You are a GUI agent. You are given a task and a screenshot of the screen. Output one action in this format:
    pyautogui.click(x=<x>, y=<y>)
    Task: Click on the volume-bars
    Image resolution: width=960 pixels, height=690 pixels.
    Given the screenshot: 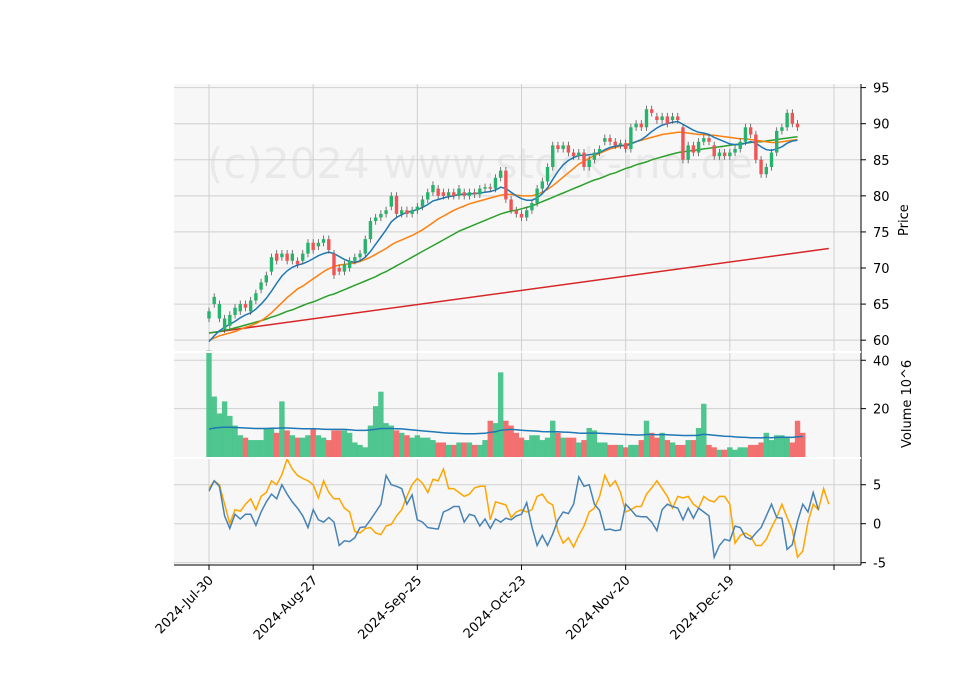 What is the action you would take?
    pyautogui.click(x=506, y=403)
    